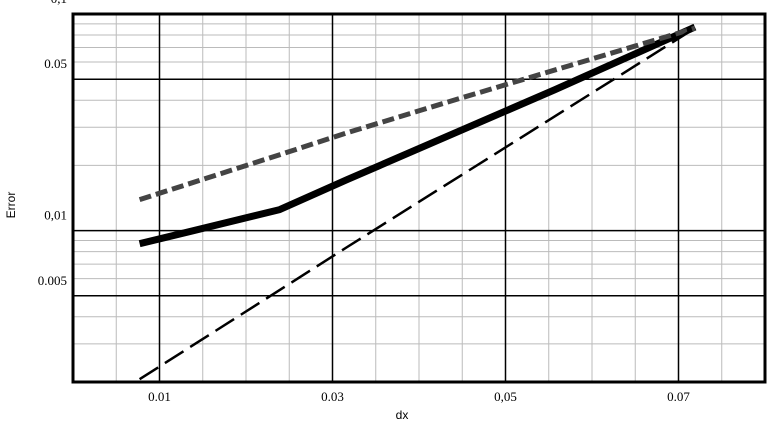 Image resolution: width=771 pixels, height=423 pixels. What do you see at coordinates (159, 396) in the screenshot?
I see `x-tick-label: 0.01` at bounding box center [159, 396].